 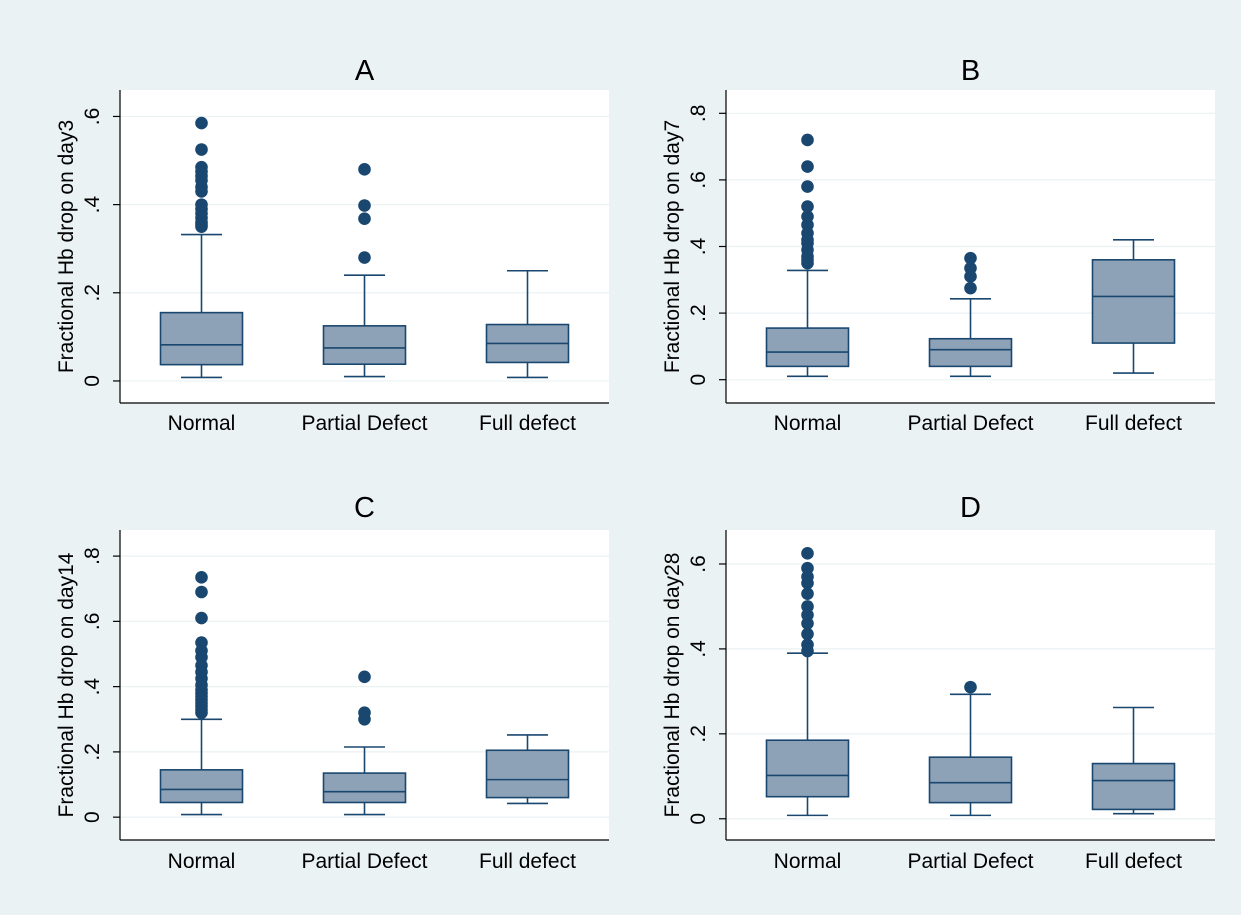 I want to click on panel-title: B, so click(x=970, y=71).